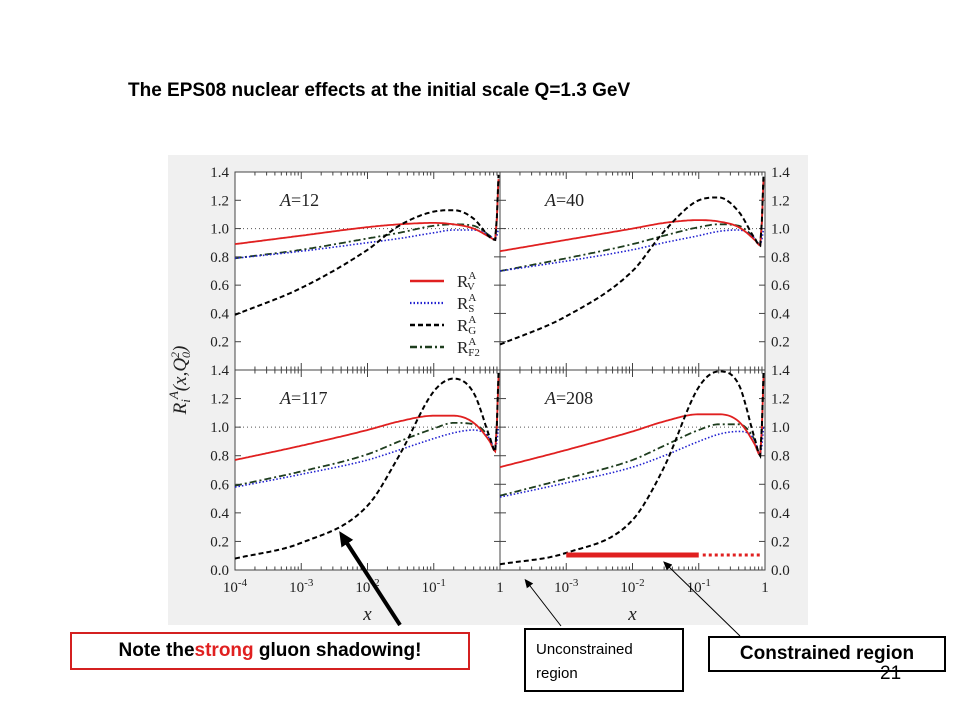  I want to click on legend-label-gluon: RA G, so click(466, 325).